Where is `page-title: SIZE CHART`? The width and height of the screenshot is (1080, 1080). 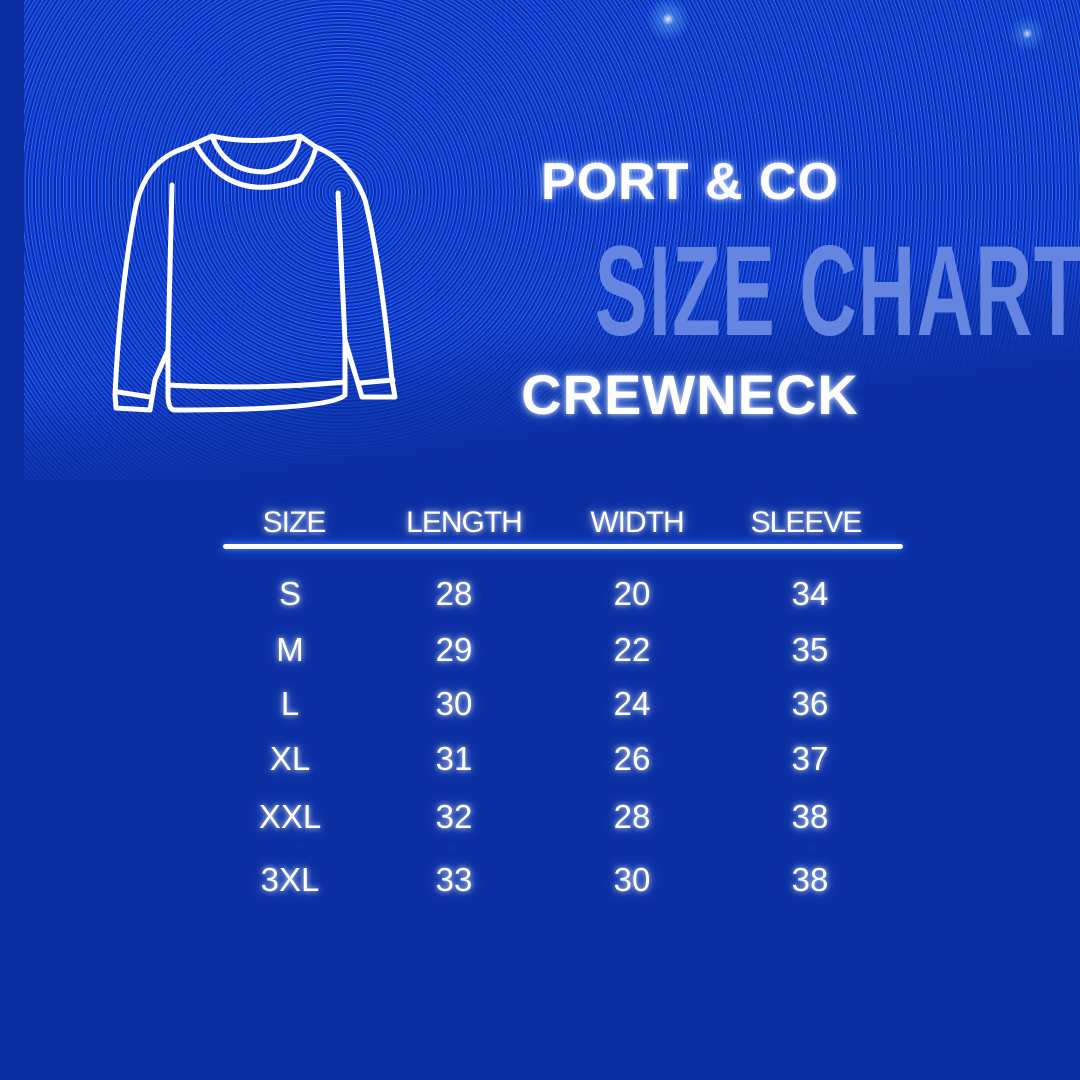 page-title: SIZE CHART is located at coordinates (762, 292).